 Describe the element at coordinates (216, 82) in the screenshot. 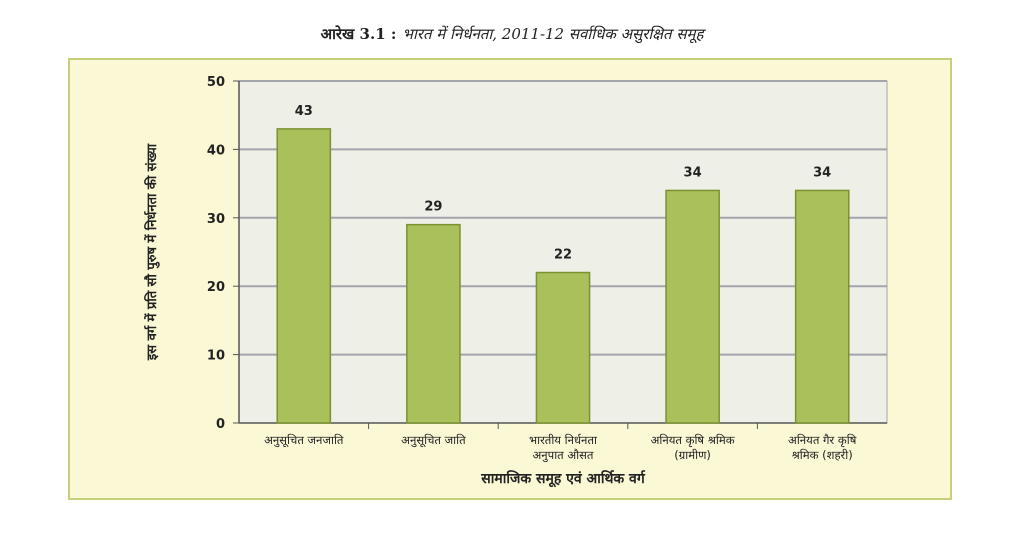

I see `y-tick-label: 50` at that location.